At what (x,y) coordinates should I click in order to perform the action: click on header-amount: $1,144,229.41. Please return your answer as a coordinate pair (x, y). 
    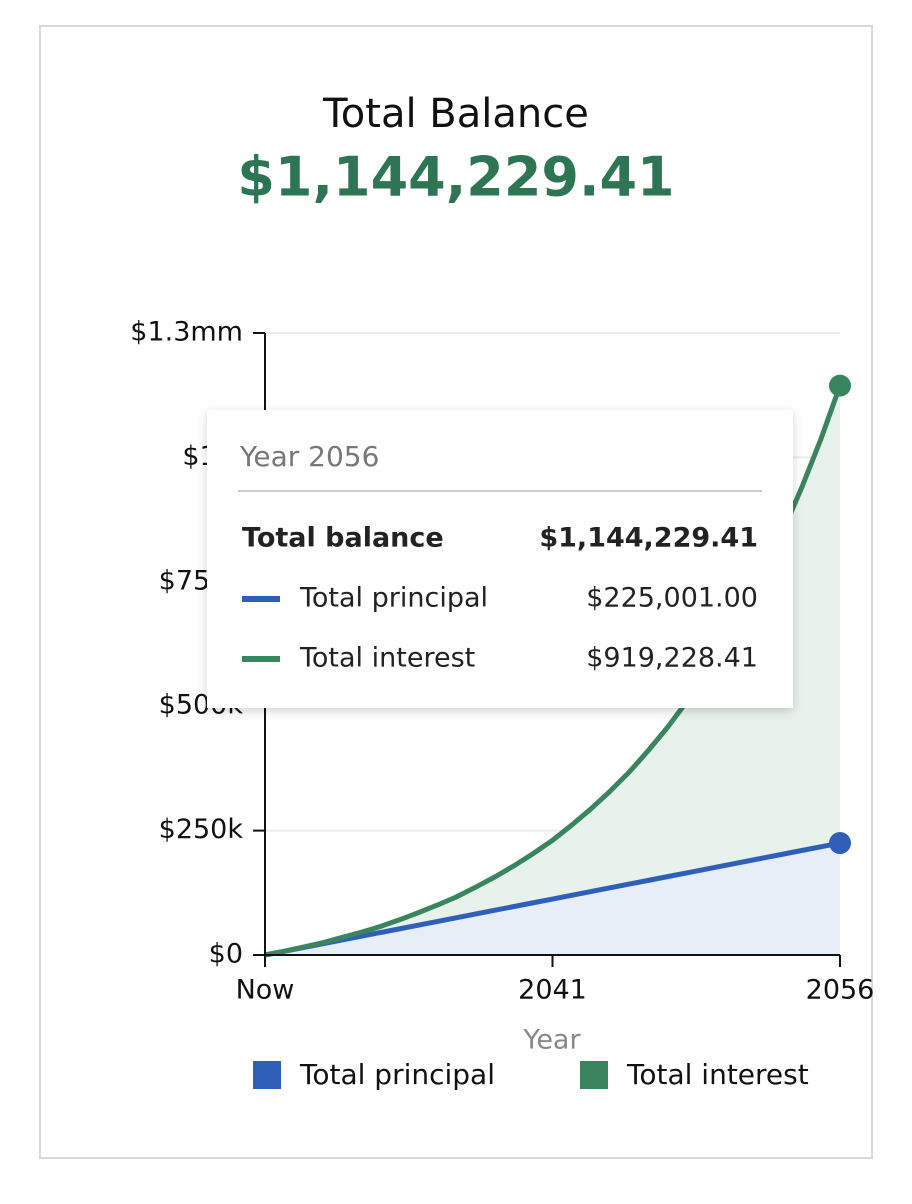
    Looking at the image, I should click on (455, 177).